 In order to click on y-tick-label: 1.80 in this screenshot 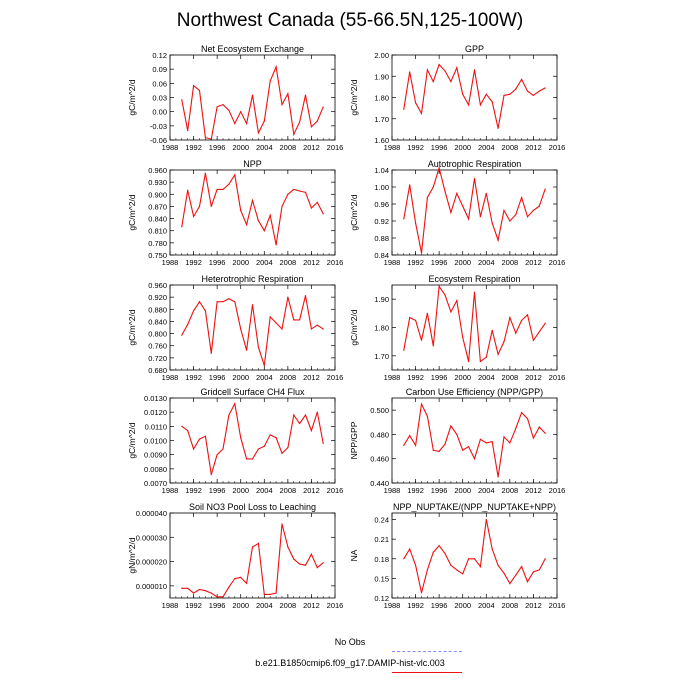, I will do `click(381, 328)`.